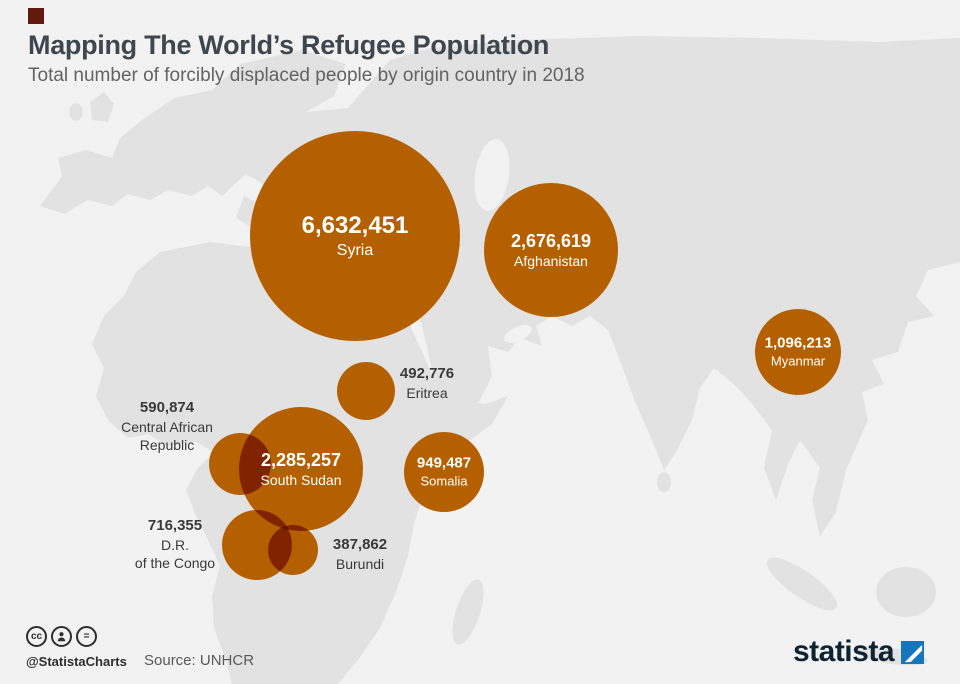  Describe the element at coordinates (175, 562) in the screenshot. I see `bubble-country: of the Congo` at that location.